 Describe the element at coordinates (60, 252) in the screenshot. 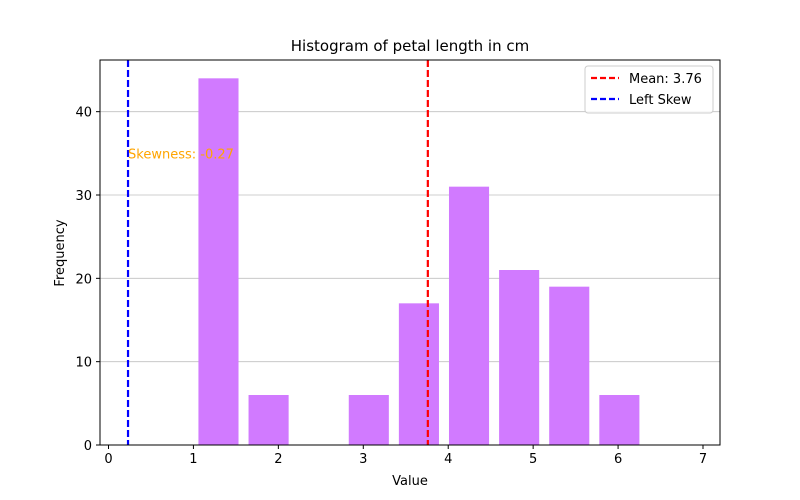

I see `y-axis-label: Frequency` at that location.